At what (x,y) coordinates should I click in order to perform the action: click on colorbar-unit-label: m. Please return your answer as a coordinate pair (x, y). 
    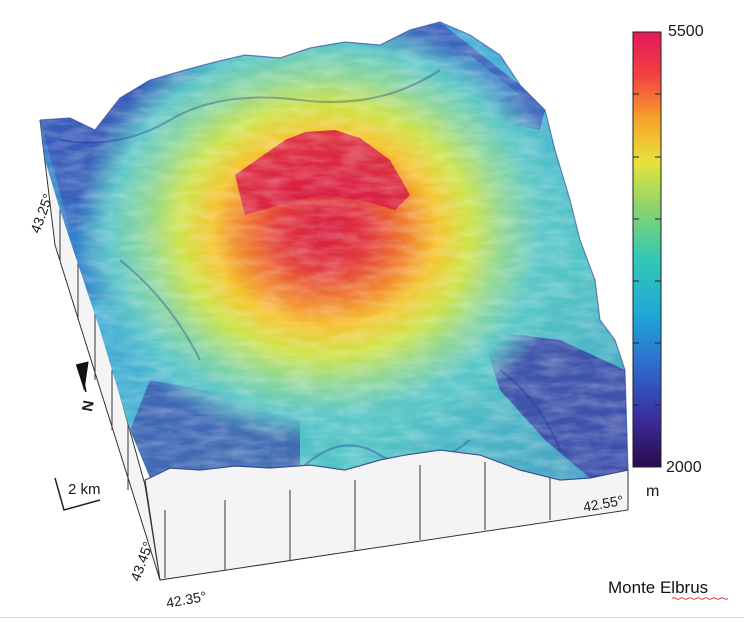
    Looking at the image, I should click on (653, 491).